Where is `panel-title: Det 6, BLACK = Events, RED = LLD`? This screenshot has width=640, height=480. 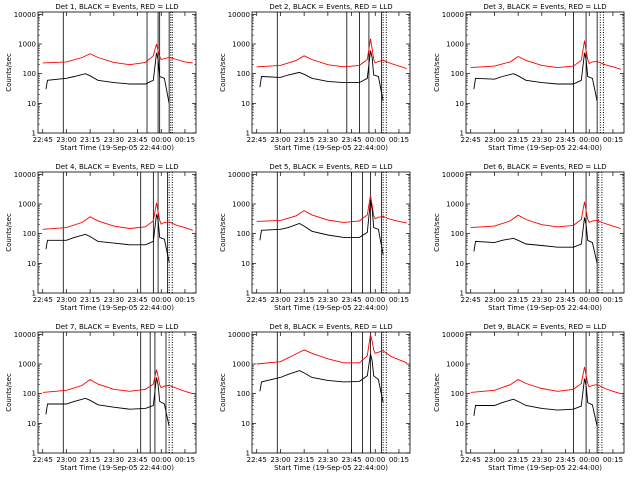 panel-title: Det 6, BLACK = Events, RED = LLD is located at coordinates (544, 167).